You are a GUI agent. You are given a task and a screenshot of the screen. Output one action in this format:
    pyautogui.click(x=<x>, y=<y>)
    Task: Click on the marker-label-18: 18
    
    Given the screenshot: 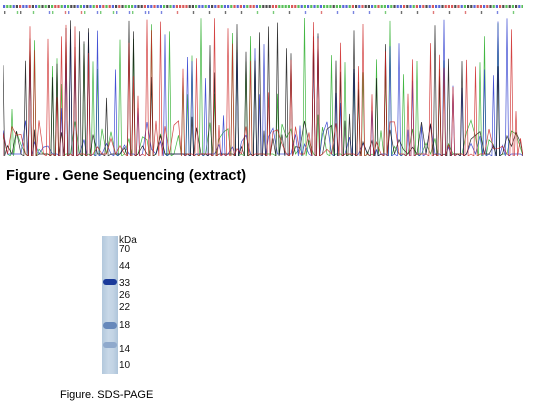 What is the action you would take?
    pyautogui.click(x=125, y=325)
    